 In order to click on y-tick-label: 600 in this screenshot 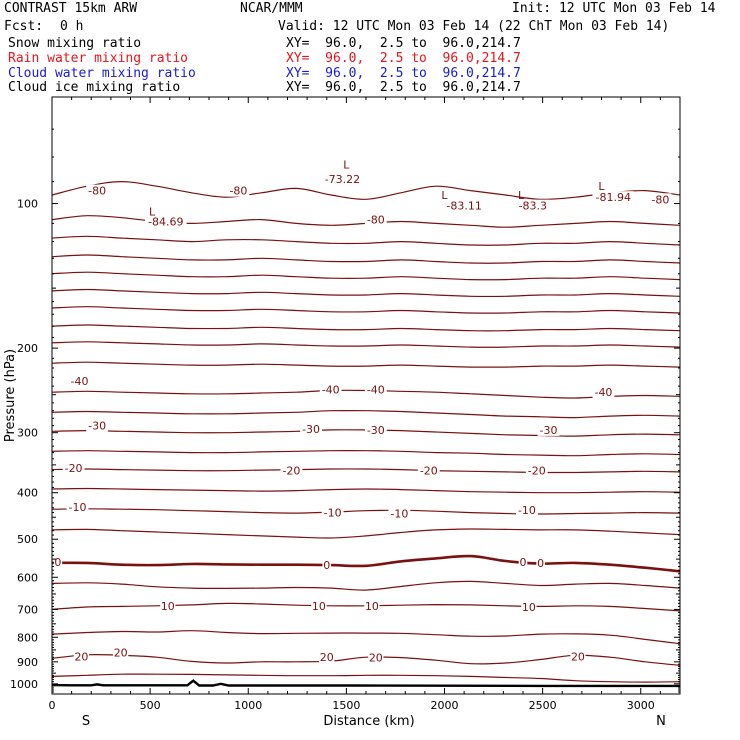, I will do `click(27, 577)`.